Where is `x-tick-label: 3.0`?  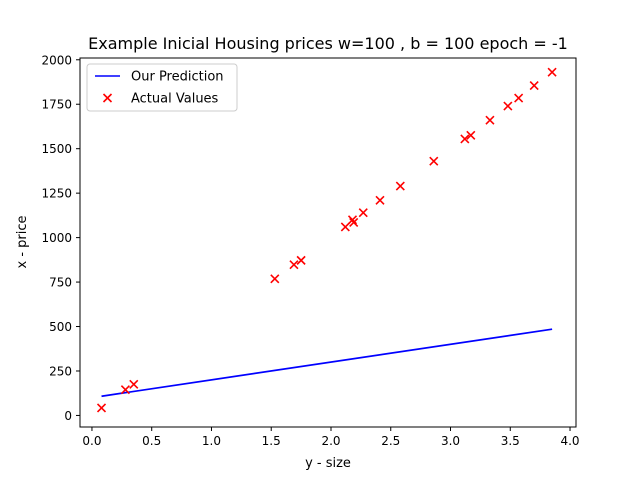 x-tick-label: 3.0 is located at coordinates (450, 441).